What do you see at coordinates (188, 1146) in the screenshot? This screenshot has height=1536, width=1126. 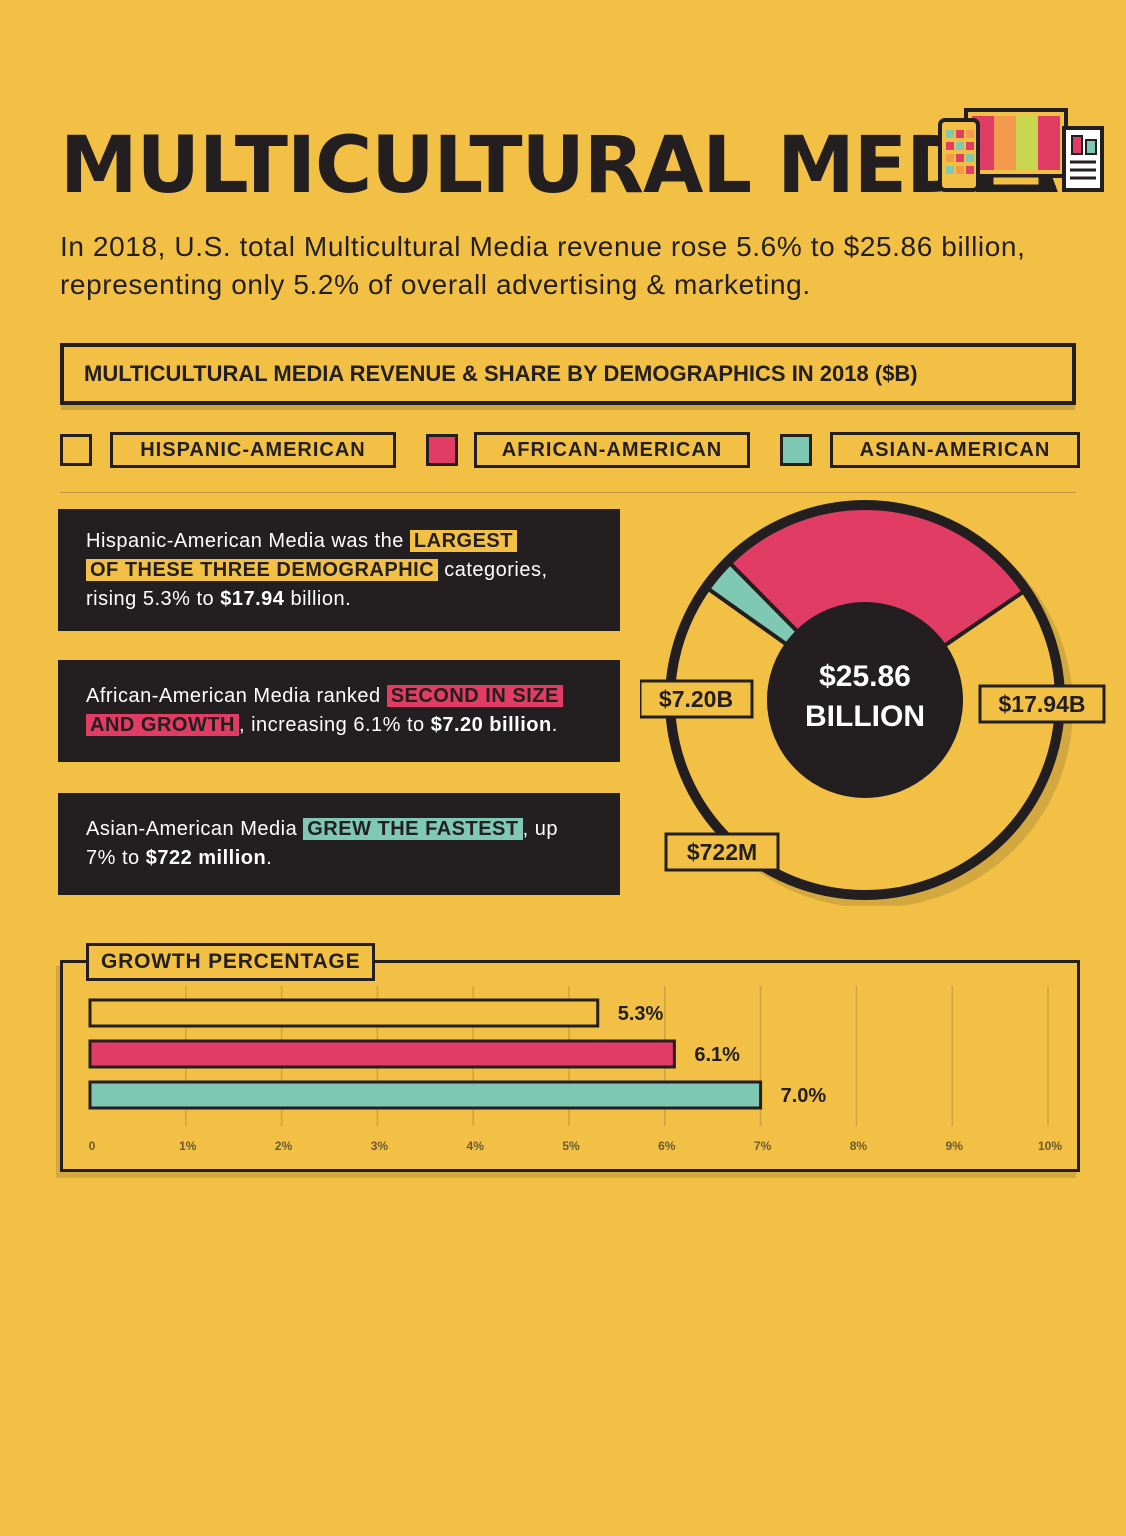 I see `tick-label: 1%` at bounding box center [188, 1146].